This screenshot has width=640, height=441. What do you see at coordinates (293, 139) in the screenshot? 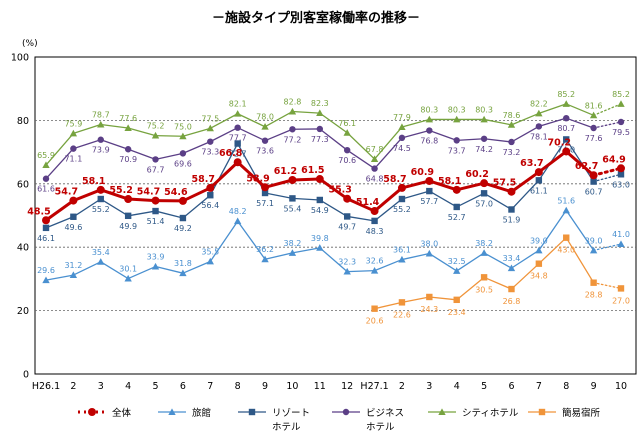
I see `data-label-business: 77.2` at bounding box center [293, 139].